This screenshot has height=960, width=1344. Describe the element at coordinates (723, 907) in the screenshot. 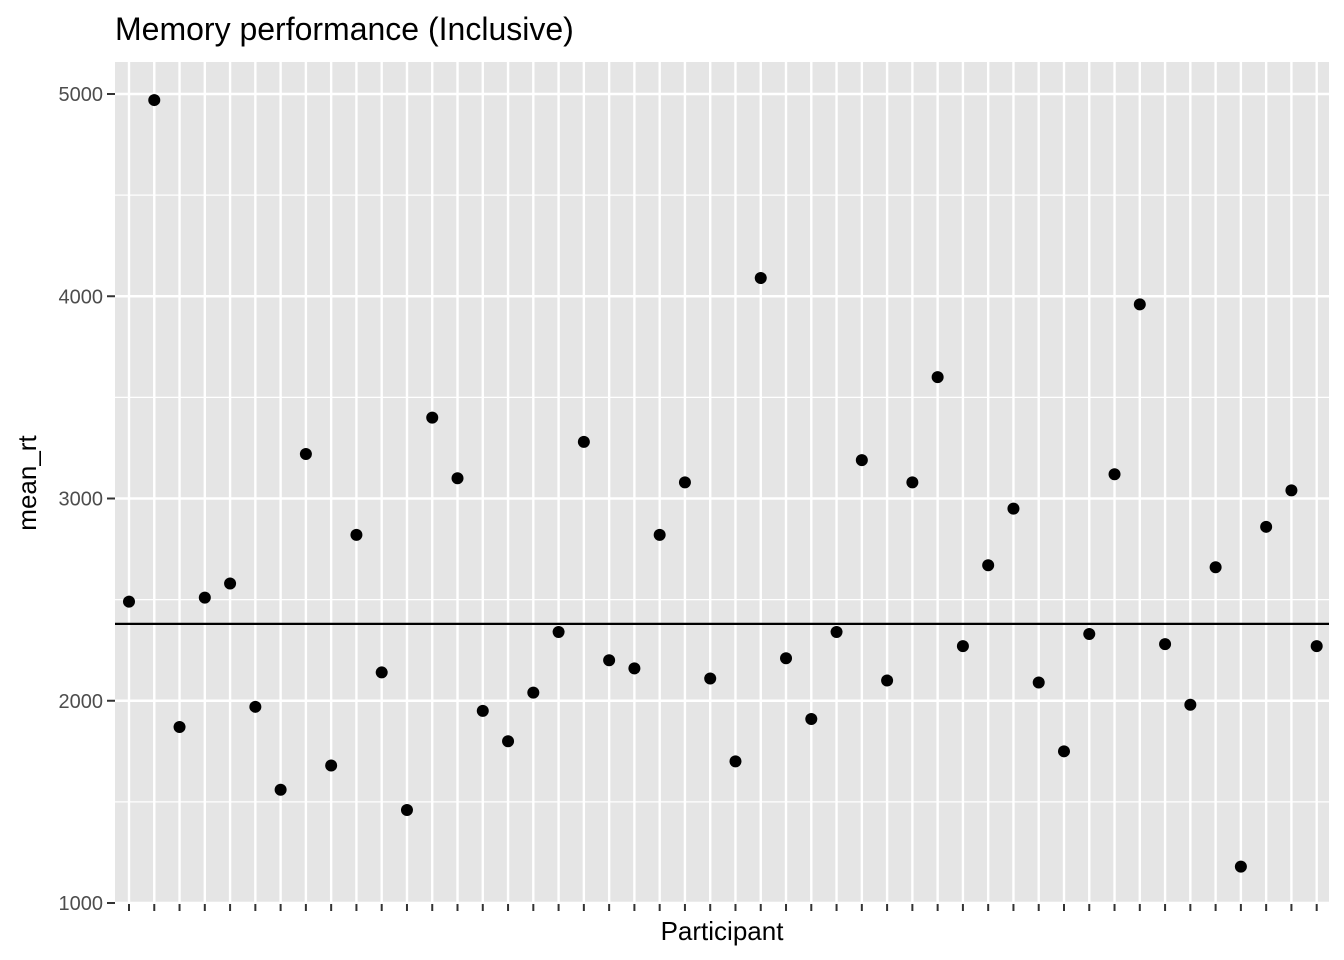

I see `x-axis-ticks` at that location.